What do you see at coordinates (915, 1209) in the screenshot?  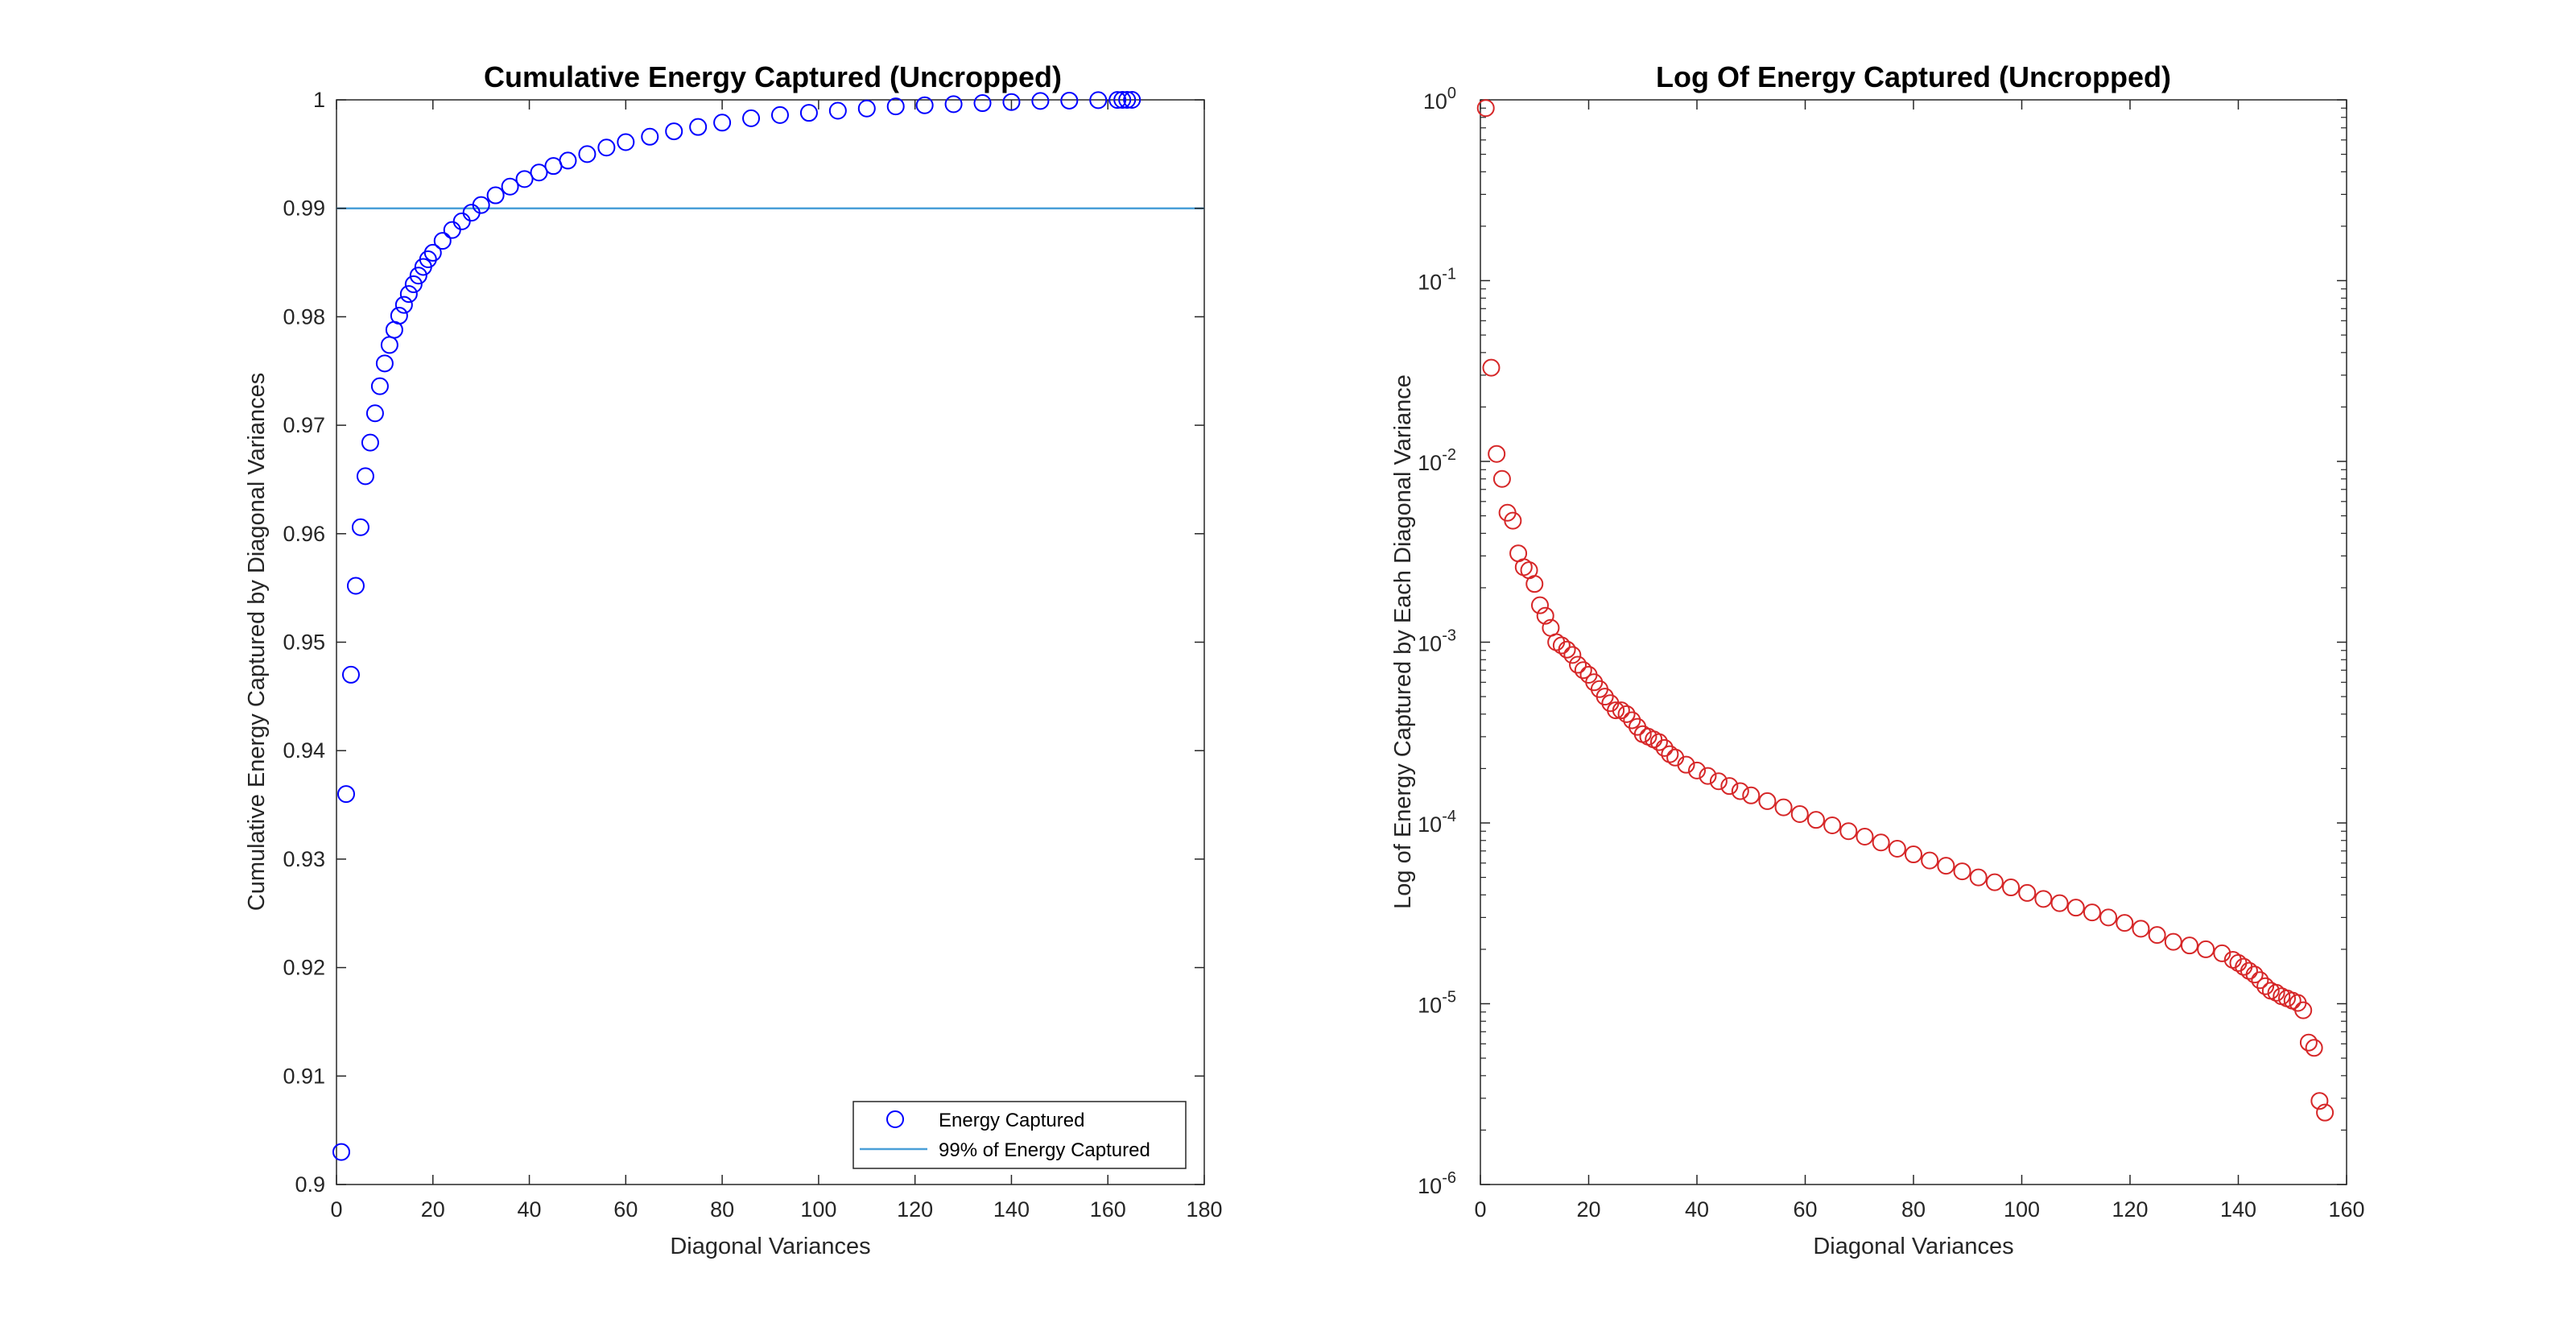 I see `x-tick-label: 120` at bounding box center [915, 1209].